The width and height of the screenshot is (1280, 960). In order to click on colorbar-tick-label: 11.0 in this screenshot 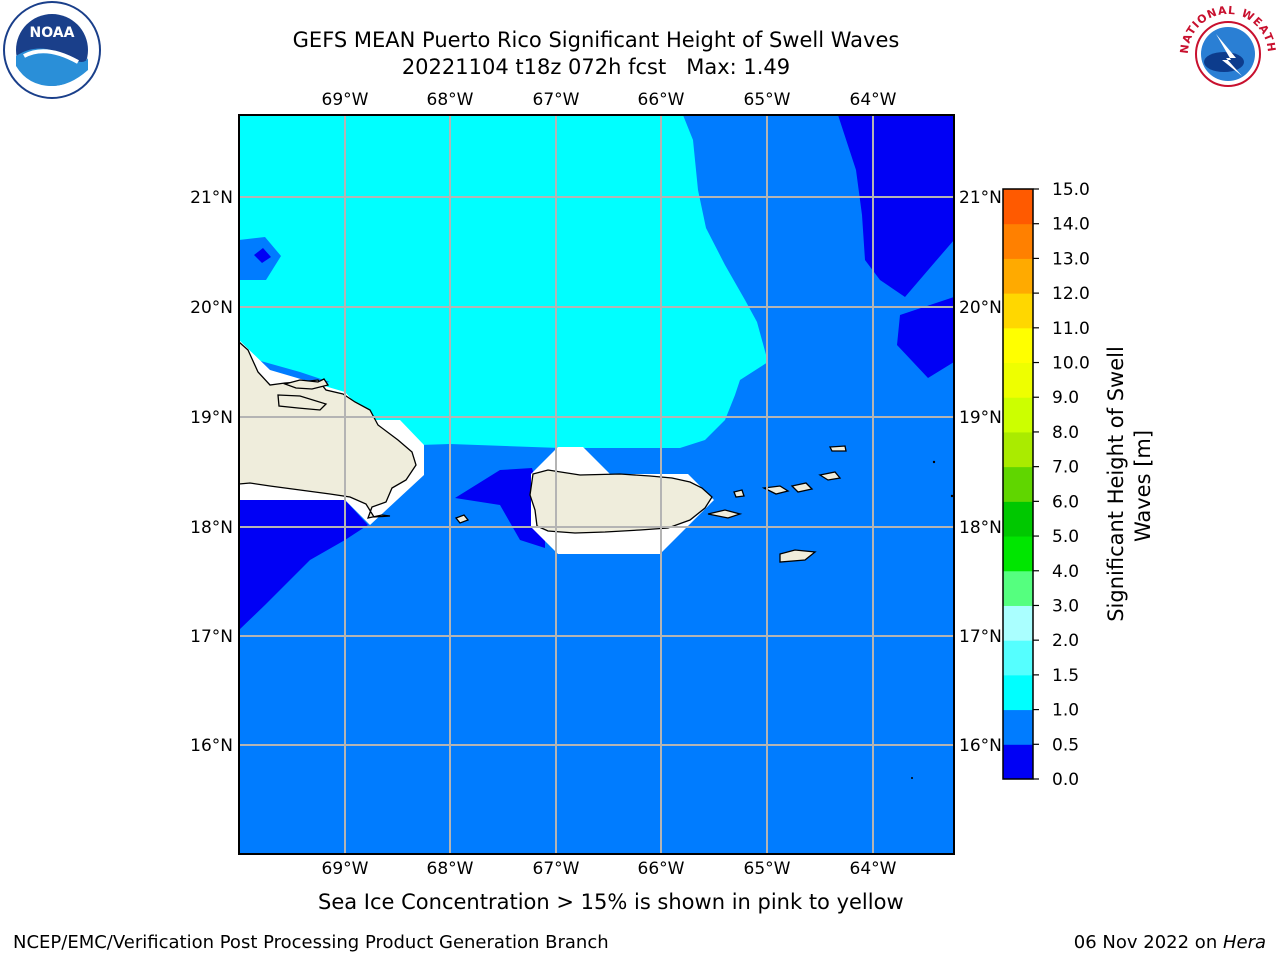, I will do `click(1071, 329)`.